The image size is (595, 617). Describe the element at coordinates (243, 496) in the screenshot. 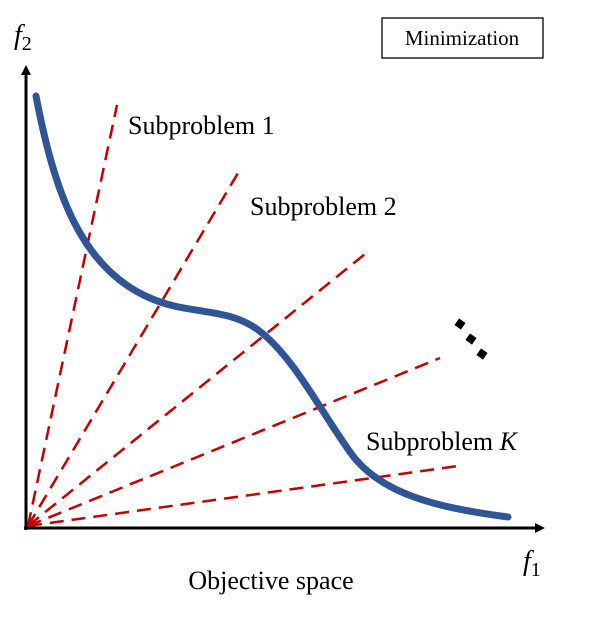

I see `subproblem-ray-k` at that location.